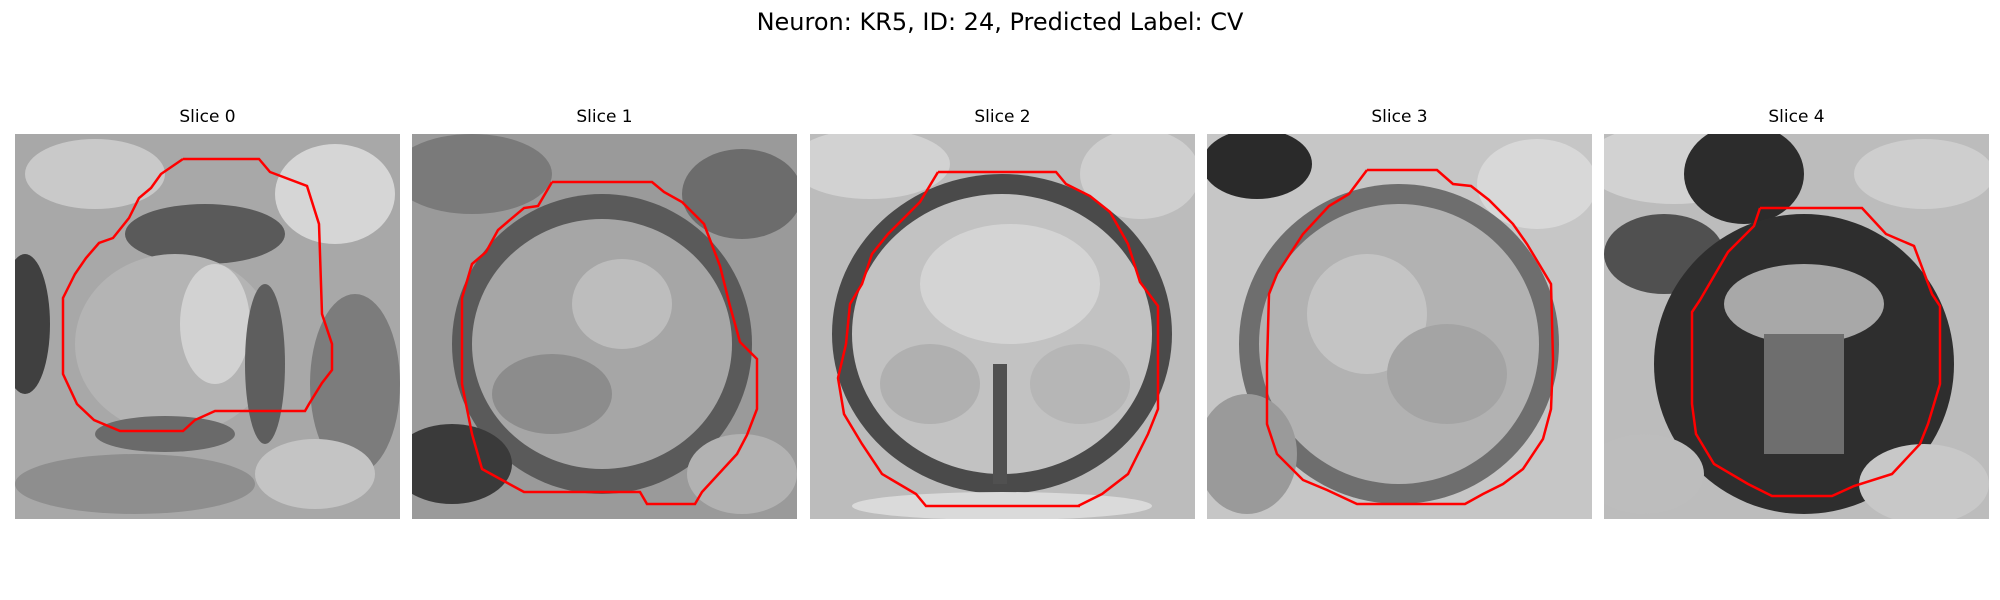 Image resolution: width=2000 pixels, height=600 pixels. I want to click on slice-panel-2: Slice 2, so click(1002, 317).